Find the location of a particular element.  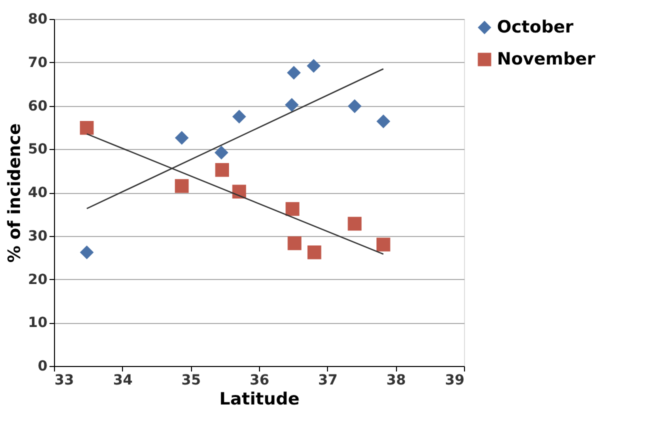

x-tick-label: 36 is located at coordinates (260, 380).